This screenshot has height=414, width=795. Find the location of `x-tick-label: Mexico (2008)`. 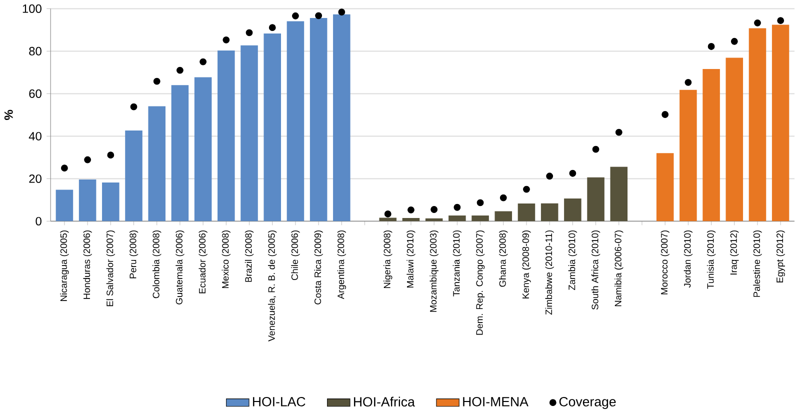

x-tick-label: Mexico (2008) is located at coordinates (226, 259).